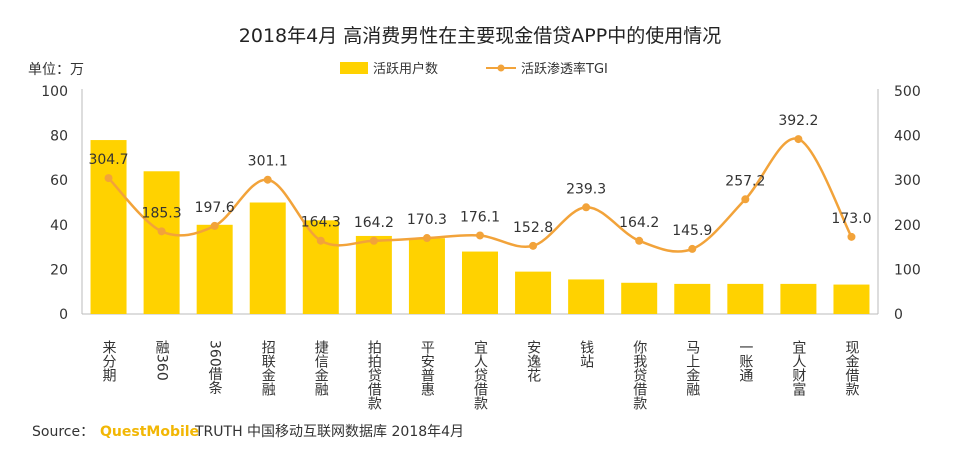  I want to click on x-axis-category-label: 融360, so click(162, 360).